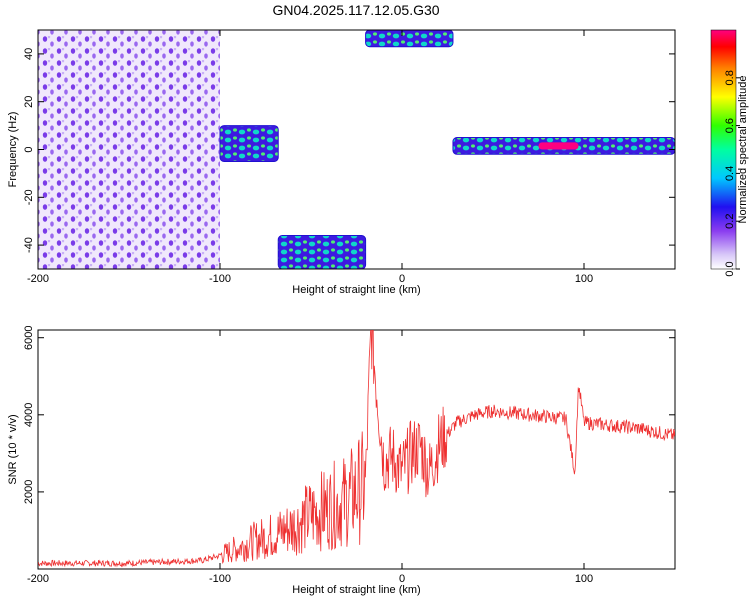  I want to click on spectrogram-x-tick-label: 0, so click(402, 279).